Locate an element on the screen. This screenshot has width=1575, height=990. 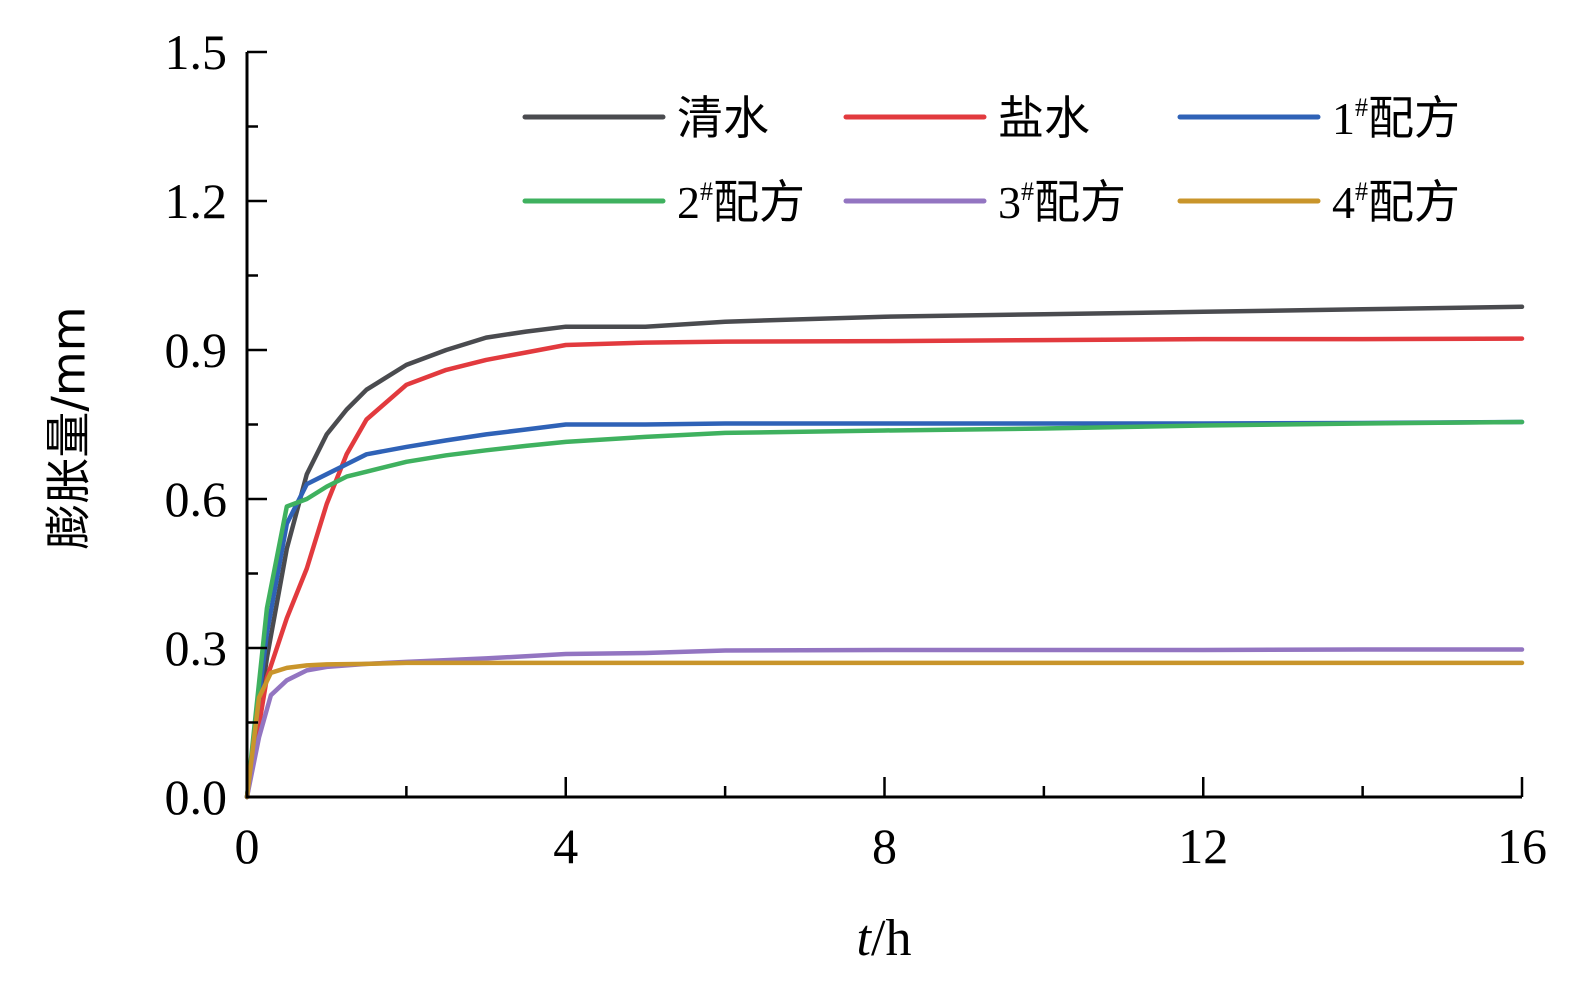
legend-label: 盐水 is located at coordinates (1044, 118).